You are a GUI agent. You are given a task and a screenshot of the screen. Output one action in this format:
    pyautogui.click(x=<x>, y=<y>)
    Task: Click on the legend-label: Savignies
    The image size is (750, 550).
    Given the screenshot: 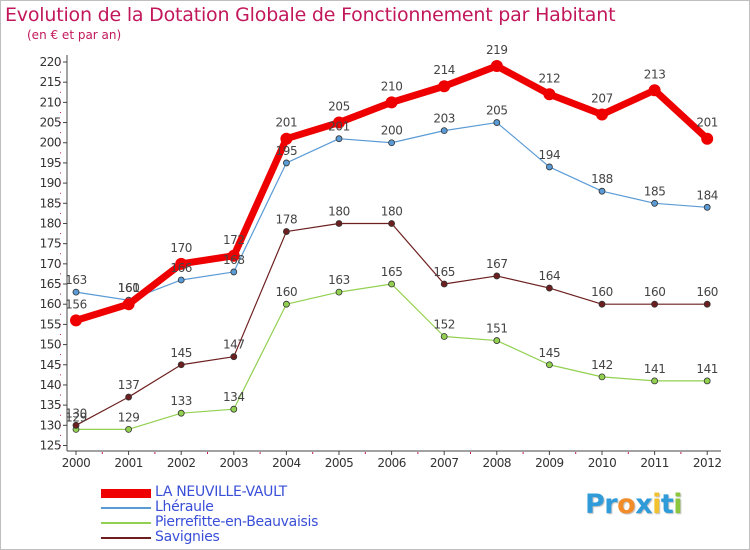 What is the action you would take?
    pyautogui.click(x=187, y=537)
    